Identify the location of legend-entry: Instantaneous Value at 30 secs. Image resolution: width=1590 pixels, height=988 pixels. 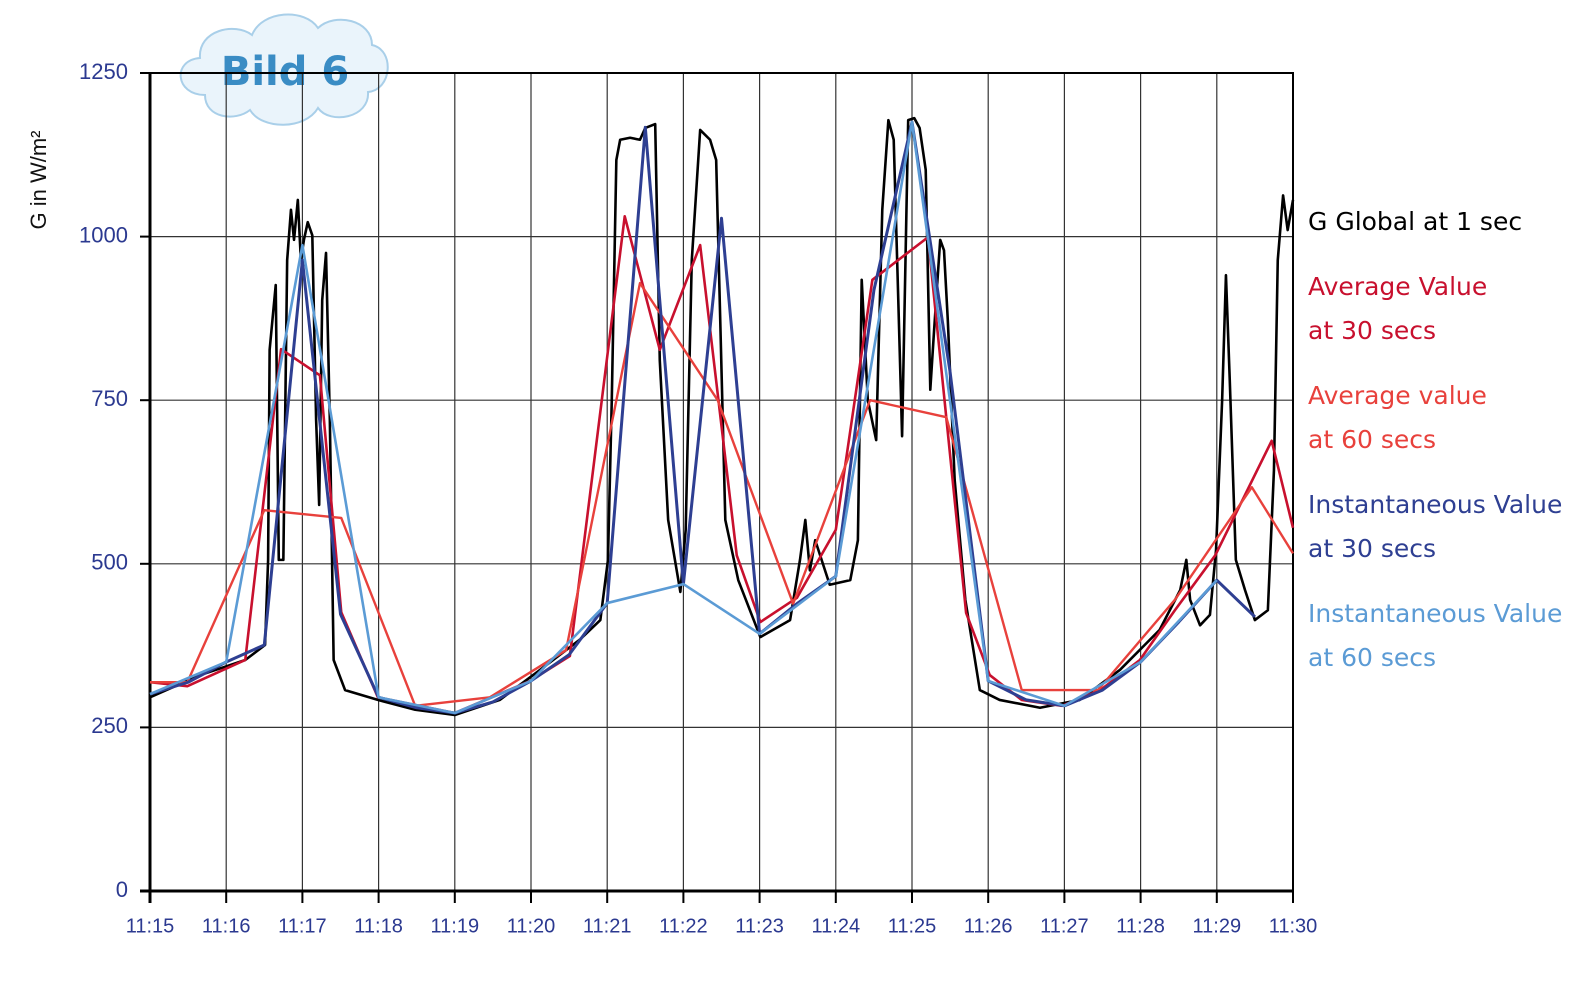
(1435, 526).